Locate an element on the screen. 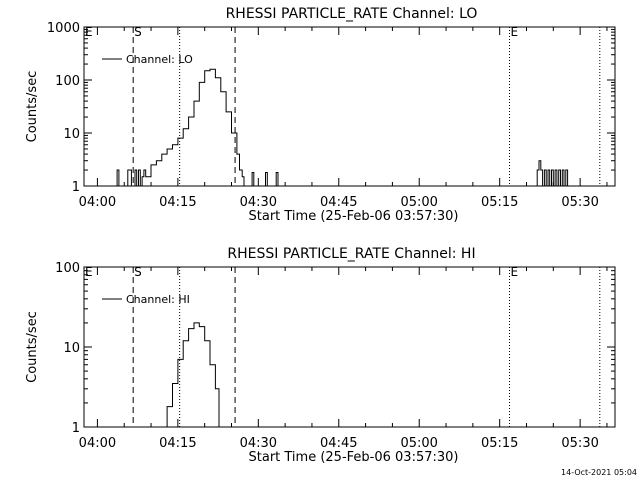 Image resolution: width=640 pixels, height=480 pixels. y-tick-label: 1000 is located at coordinates (63, 28).